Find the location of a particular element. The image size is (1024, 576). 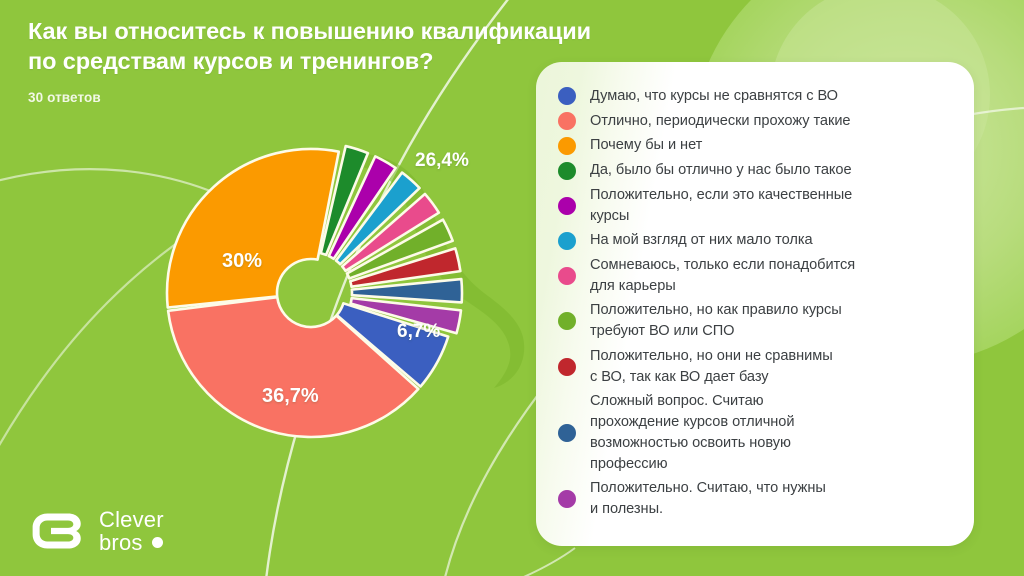

legend-item-label: На мой взгляд от них мало толка is located at coordinates (701, 240).